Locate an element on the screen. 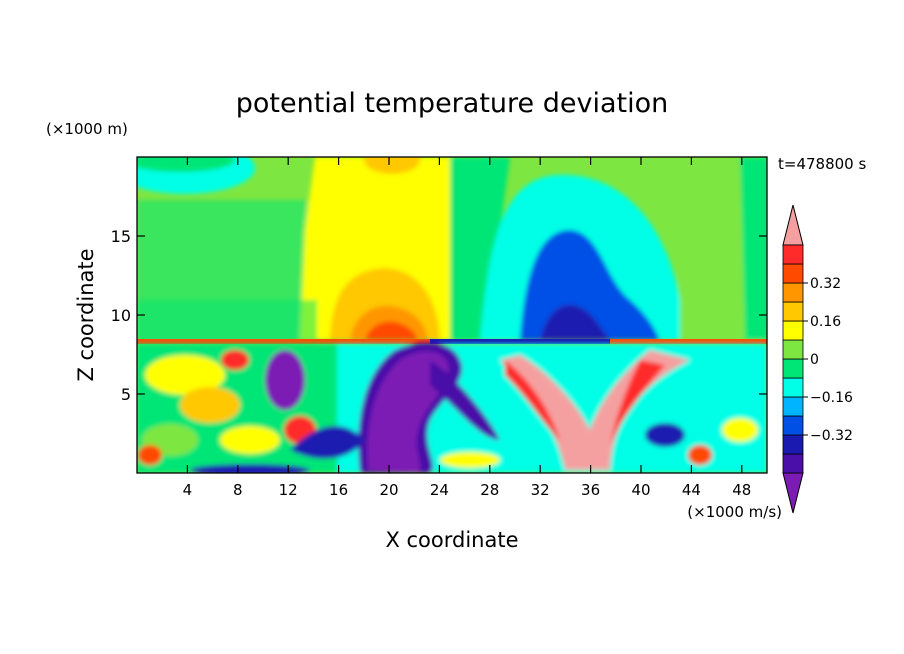  colorbar-extend-high is located at coordinates (793, 225).